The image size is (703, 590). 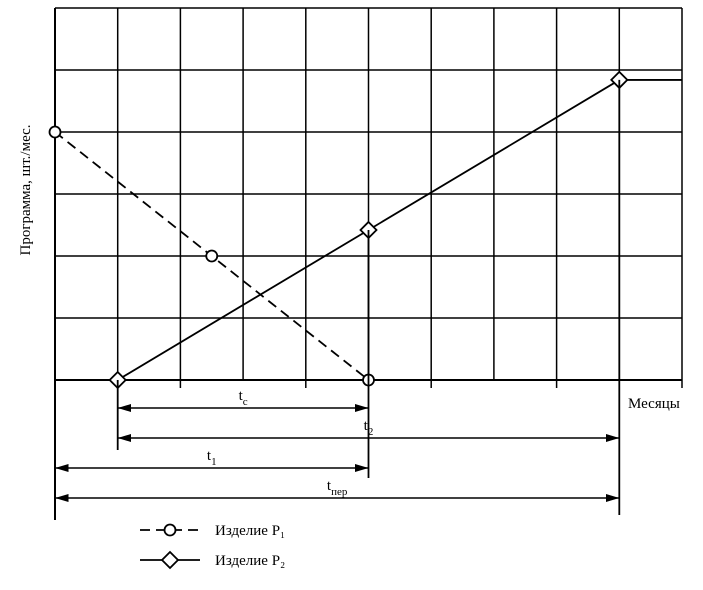 I want to click on y-axis-label: Программа, шт./мес., so click(x=26, y=189).